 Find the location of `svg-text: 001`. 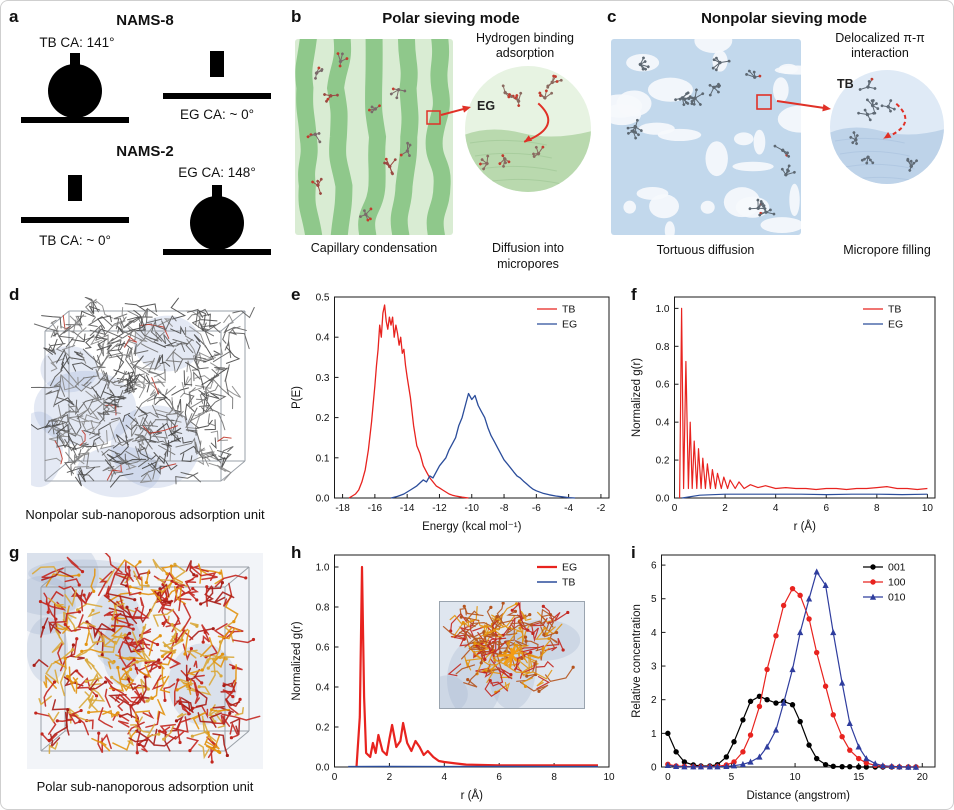

svg-text: 001 is located at coordinates (897, 568).